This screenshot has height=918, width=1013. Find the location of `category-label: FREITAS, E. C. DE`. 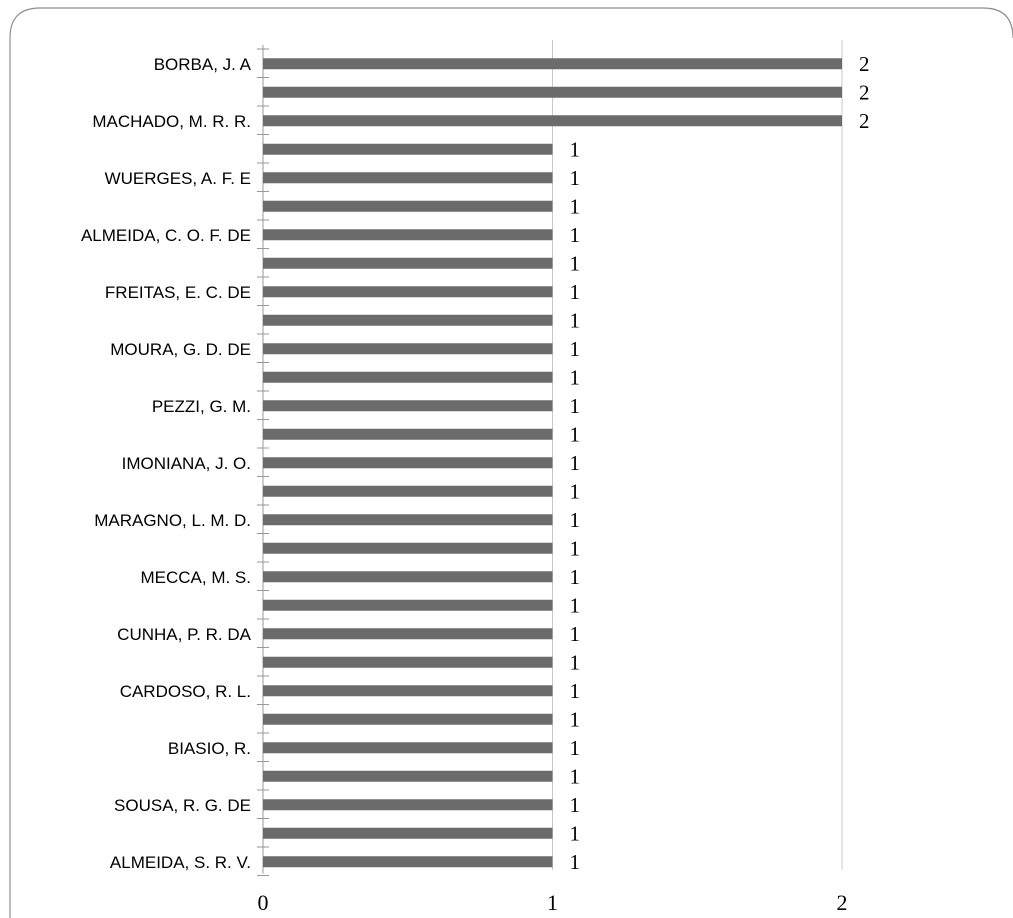

category-label: FREITAS, E. C. DE is located at coordinates (178, 292).